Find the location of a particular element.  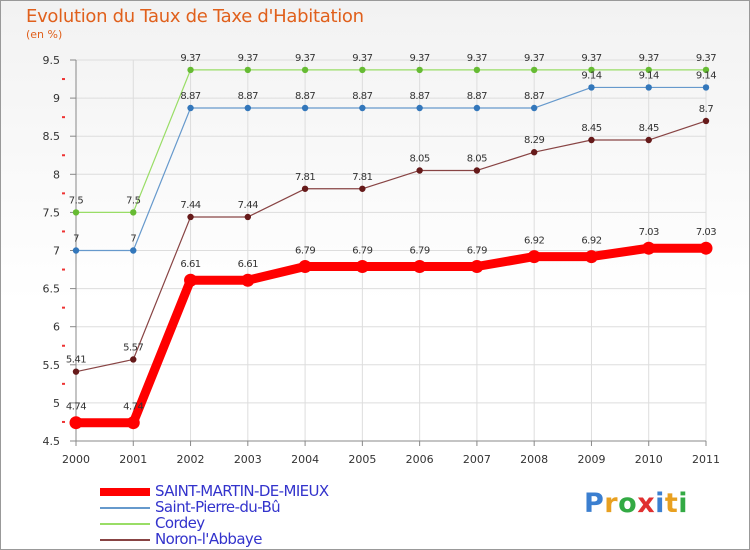

logo-letter: o is located at coordinates (628, 503).